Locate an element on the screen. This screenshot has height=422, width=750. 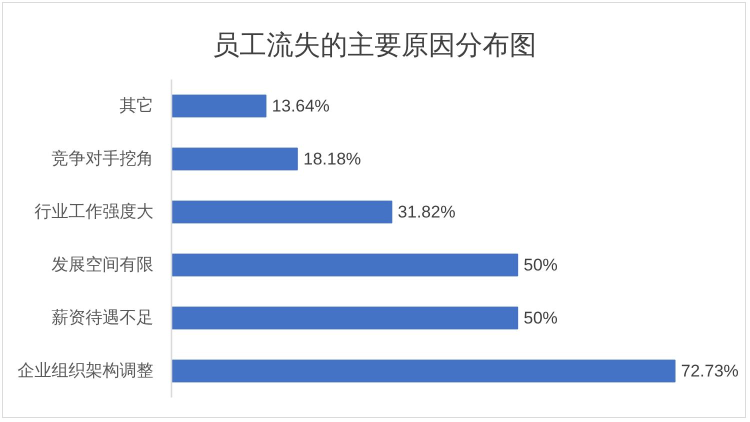
y-tick-label: 其它 is located at coordinates (137, 106).